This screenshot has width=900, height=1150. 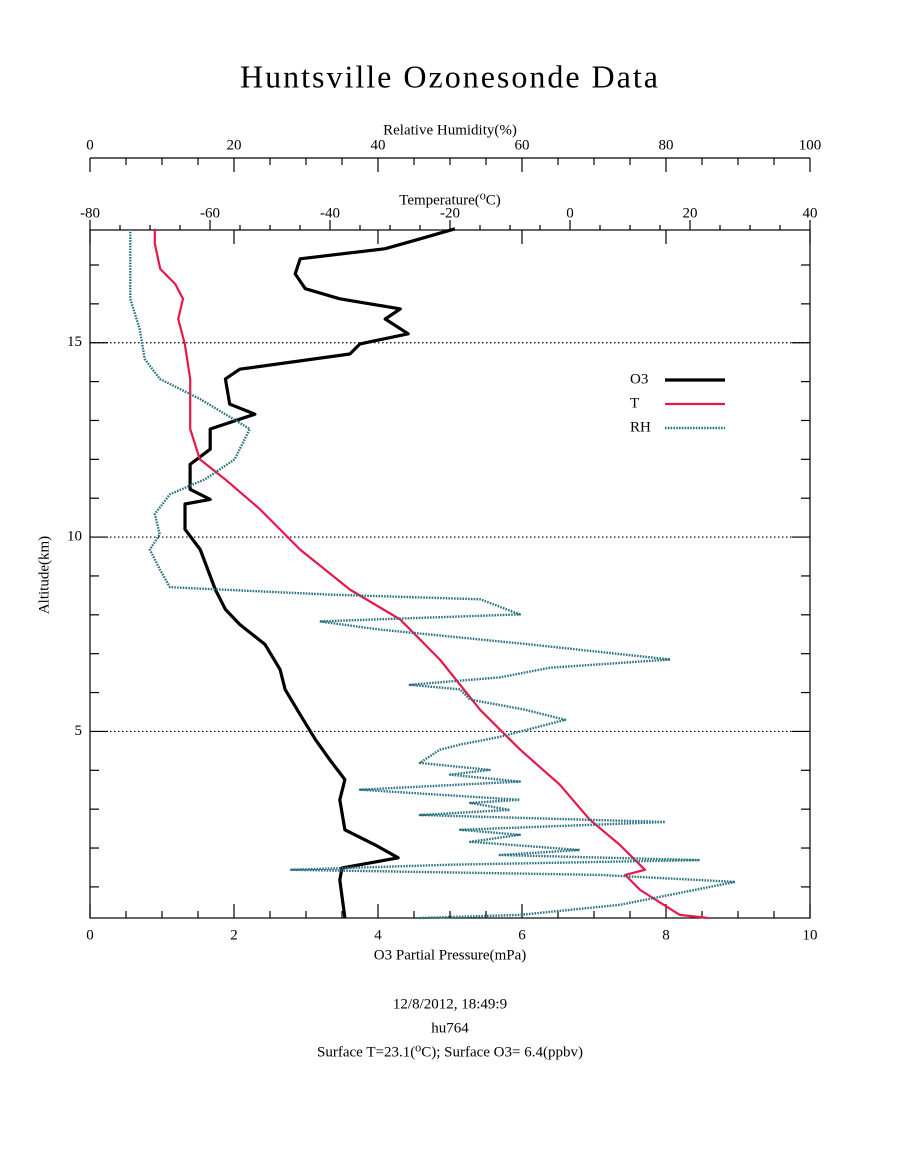 What do you see at coordinates (570, 213) in the screenshot?
I see `x2-tick-label: 0` at bounding box center [570, 213].